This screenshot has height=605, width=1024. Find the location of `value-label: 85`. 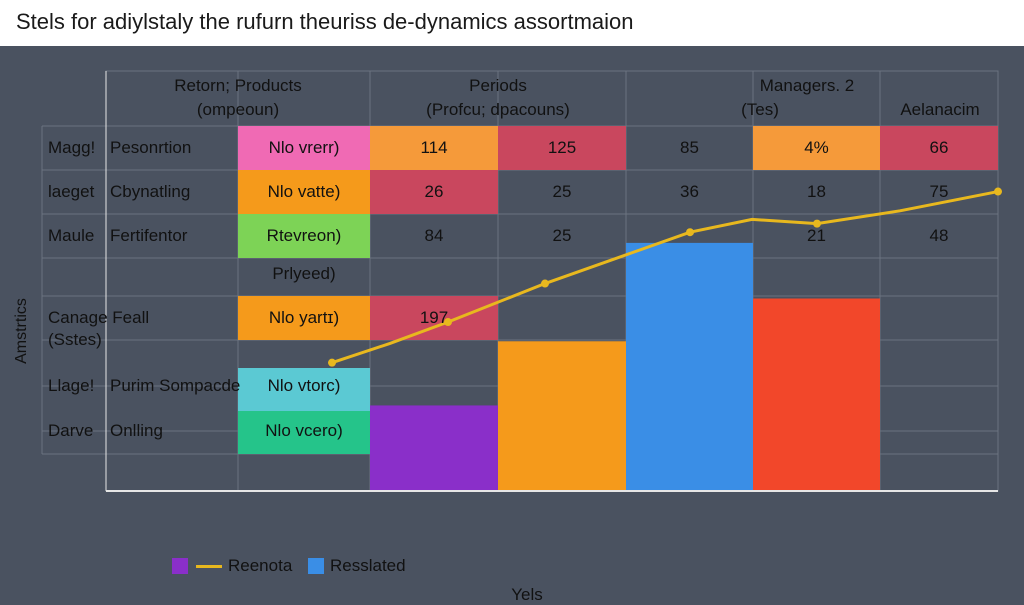

value-label: 85 is located at coordinates (689, 147).